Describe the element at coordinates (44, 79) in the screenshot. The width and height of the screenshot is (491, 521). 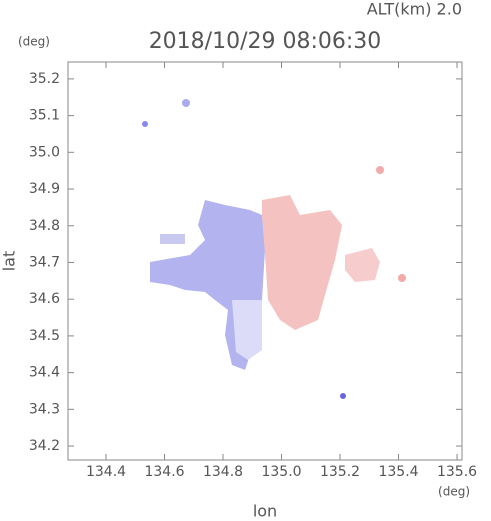
I see `y-tick-label: 35.2` at that location.